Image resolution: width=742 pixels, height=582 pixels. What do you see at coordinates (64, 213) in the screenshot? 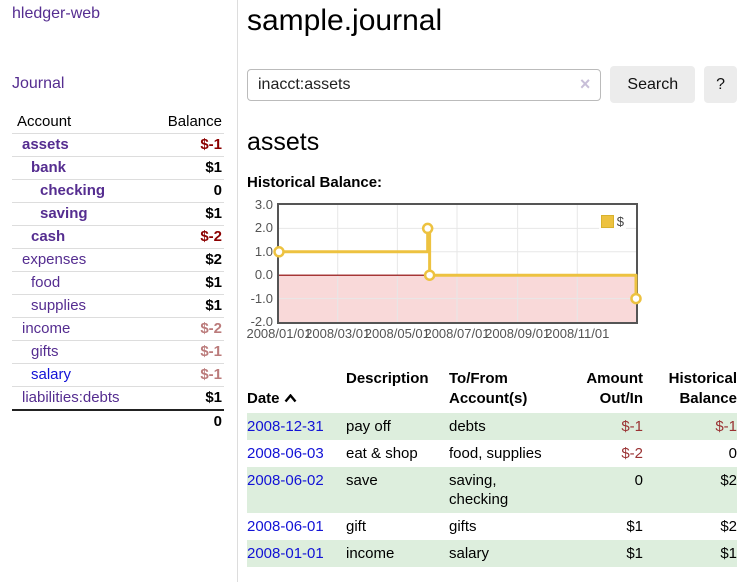
I see `account-link: saving` at bounding box center [64, 213].